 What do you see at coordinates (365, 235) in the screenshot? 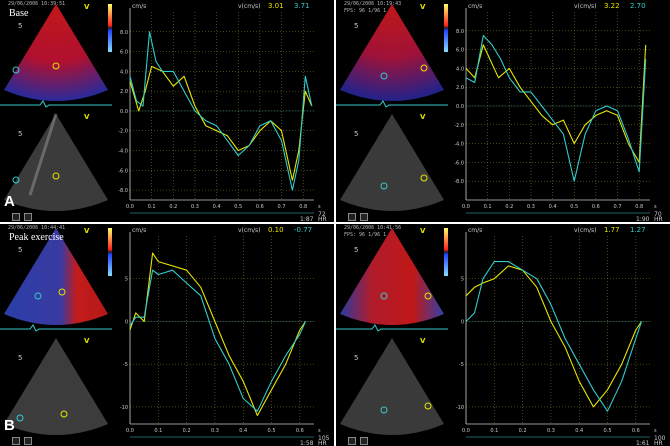
I see `timestamp-line2: FPS: 96 1/96 1` at bounding box center [365, 235].